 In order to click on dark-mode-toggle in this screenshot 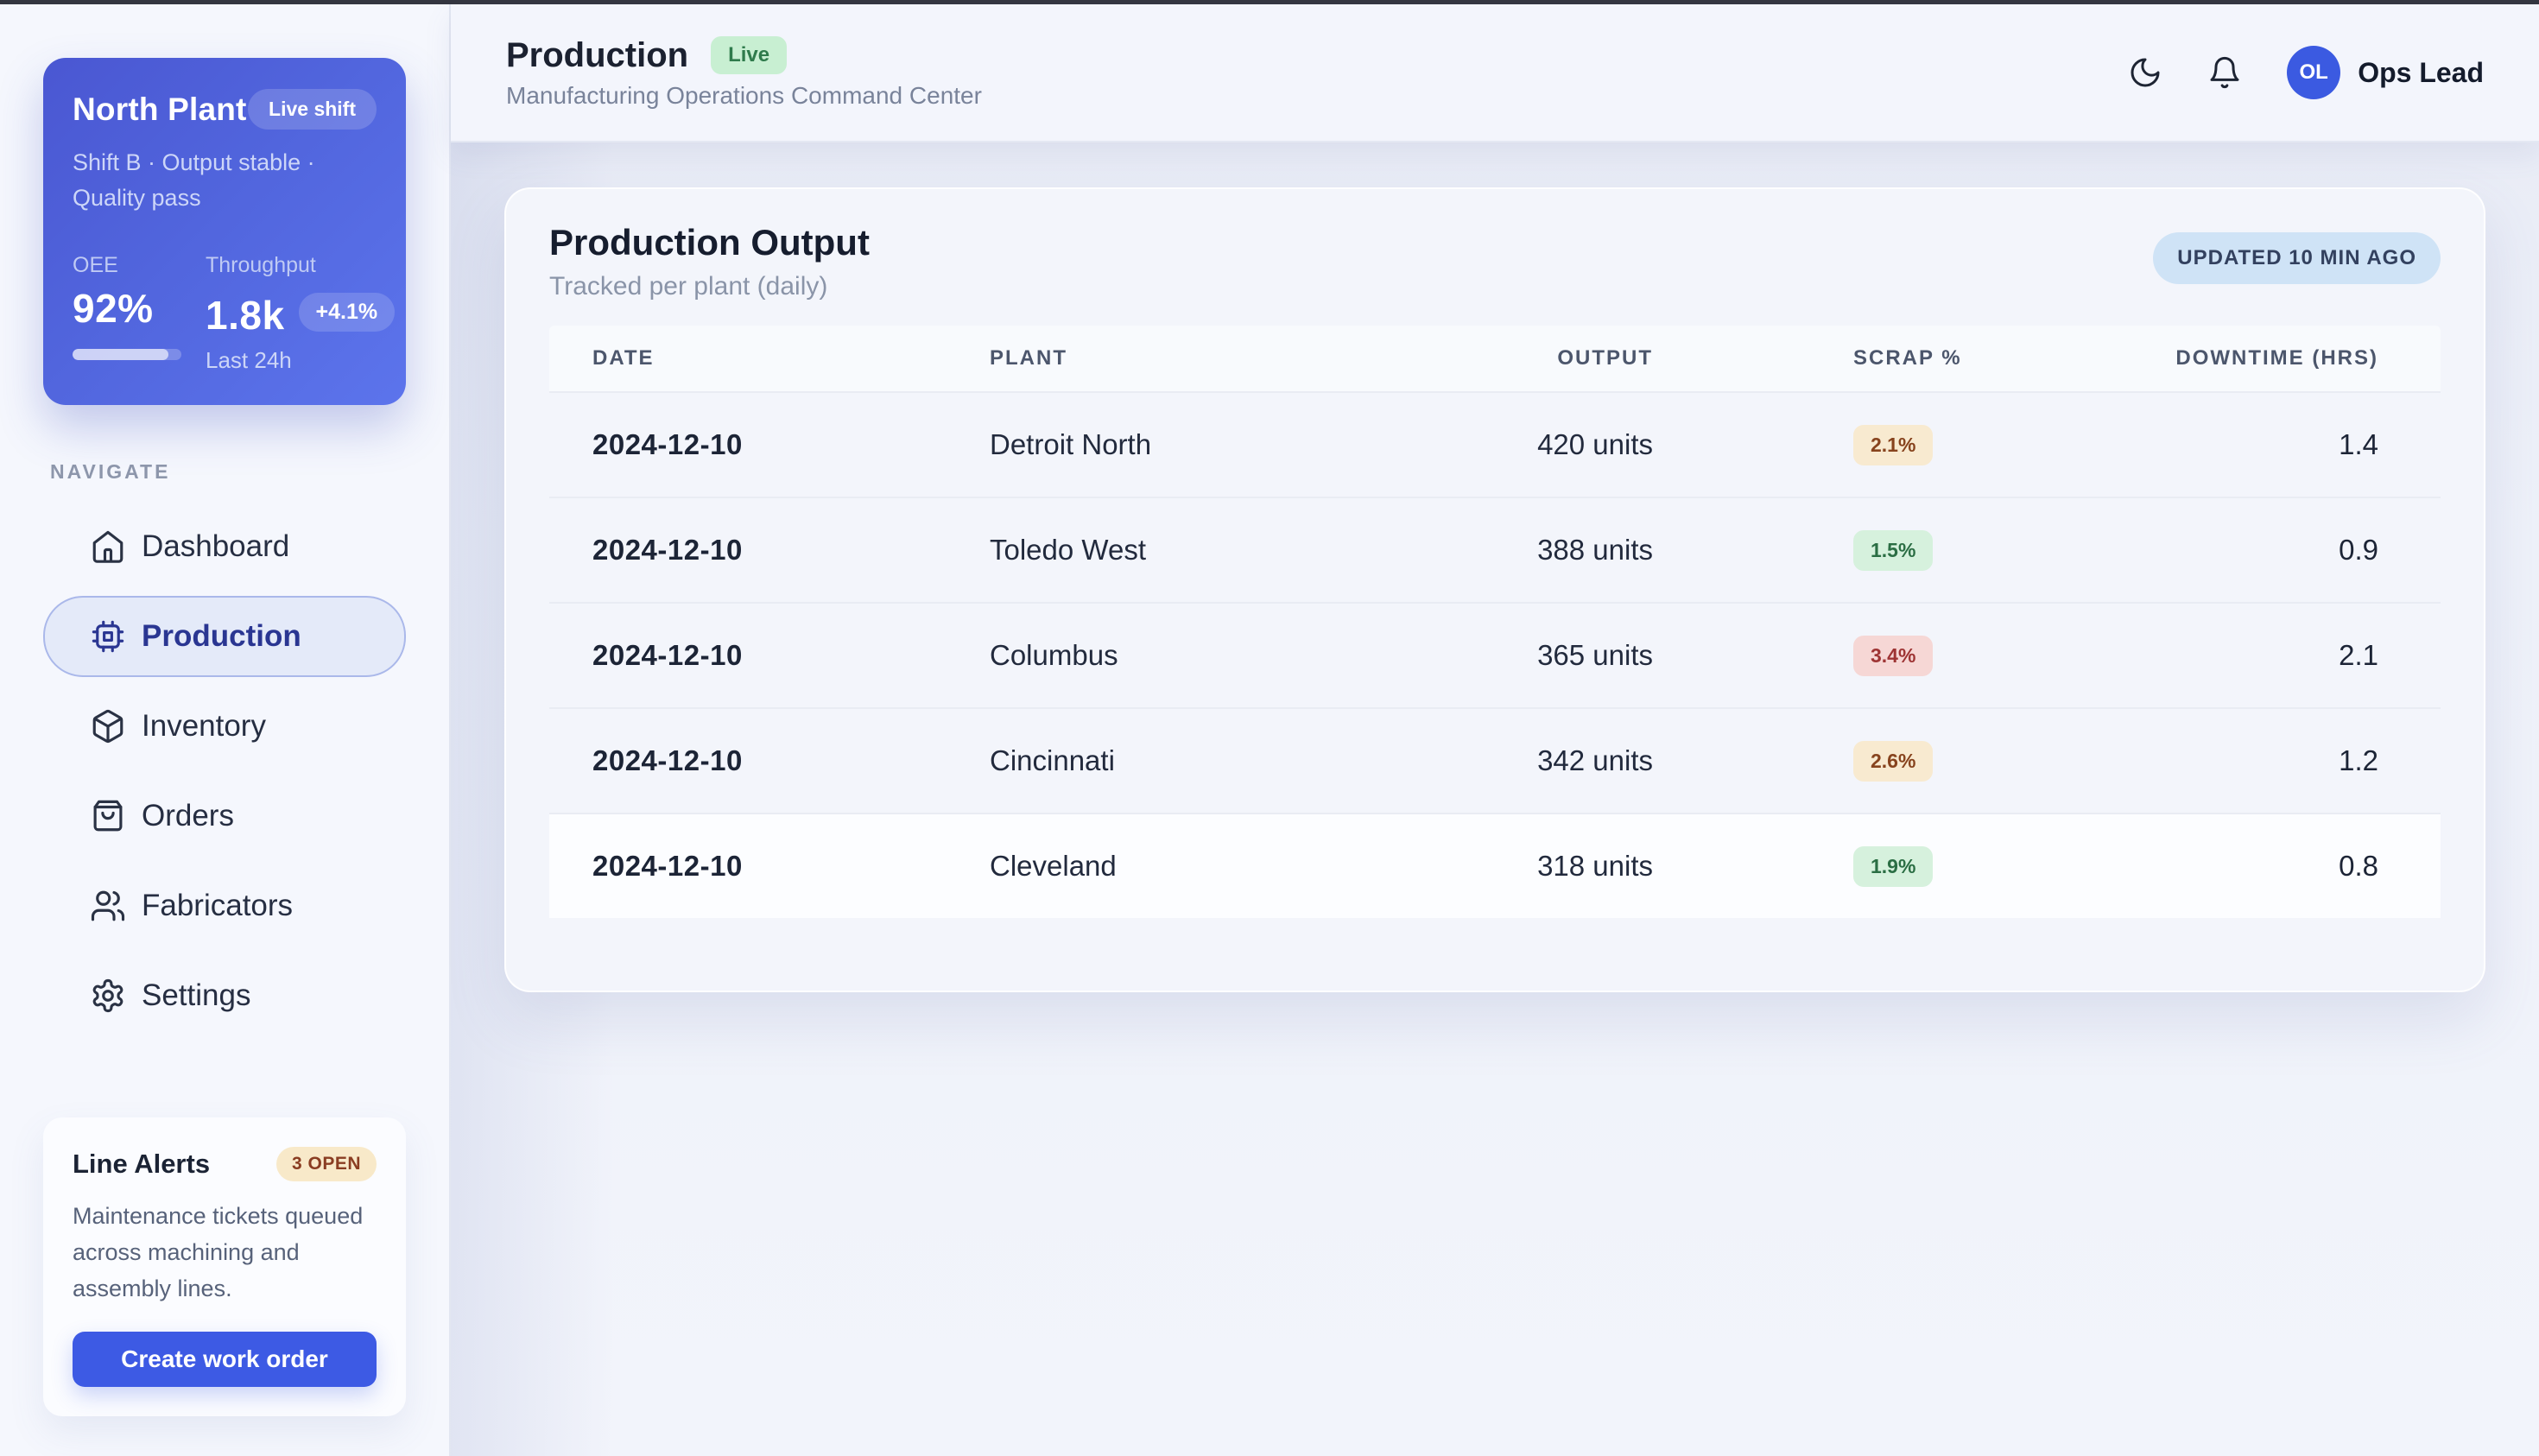, I will do `click(2145, 72)`.